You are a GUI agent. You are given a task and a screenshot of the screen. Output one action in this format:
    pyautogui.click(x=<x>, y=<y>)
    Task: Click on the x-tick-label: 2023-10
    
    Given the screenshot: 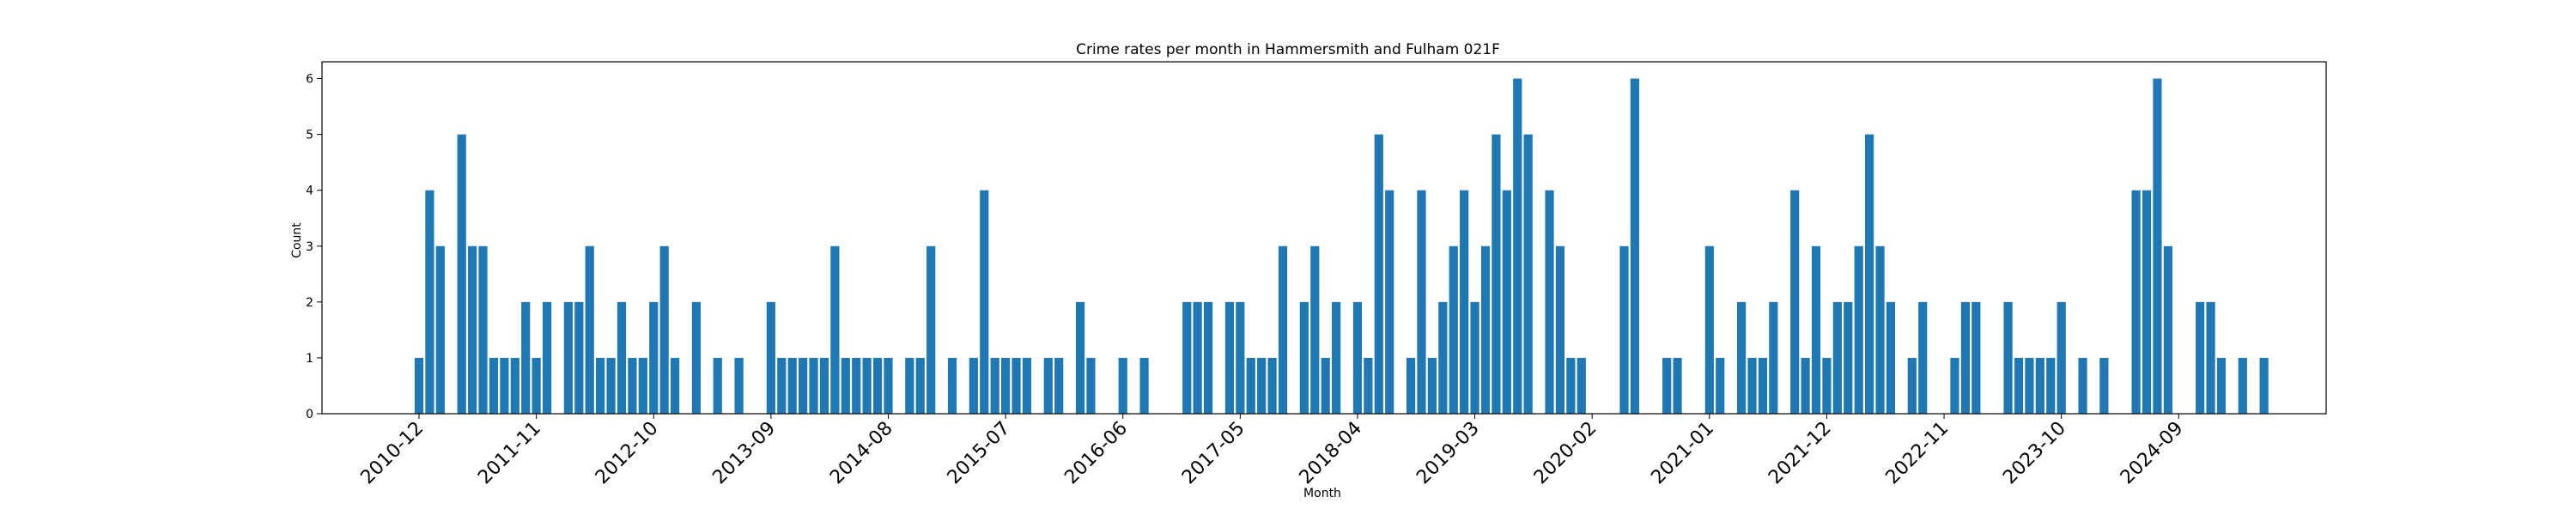 What is the action you would take?
    pyautogui.click(x=2034, y=453)
    